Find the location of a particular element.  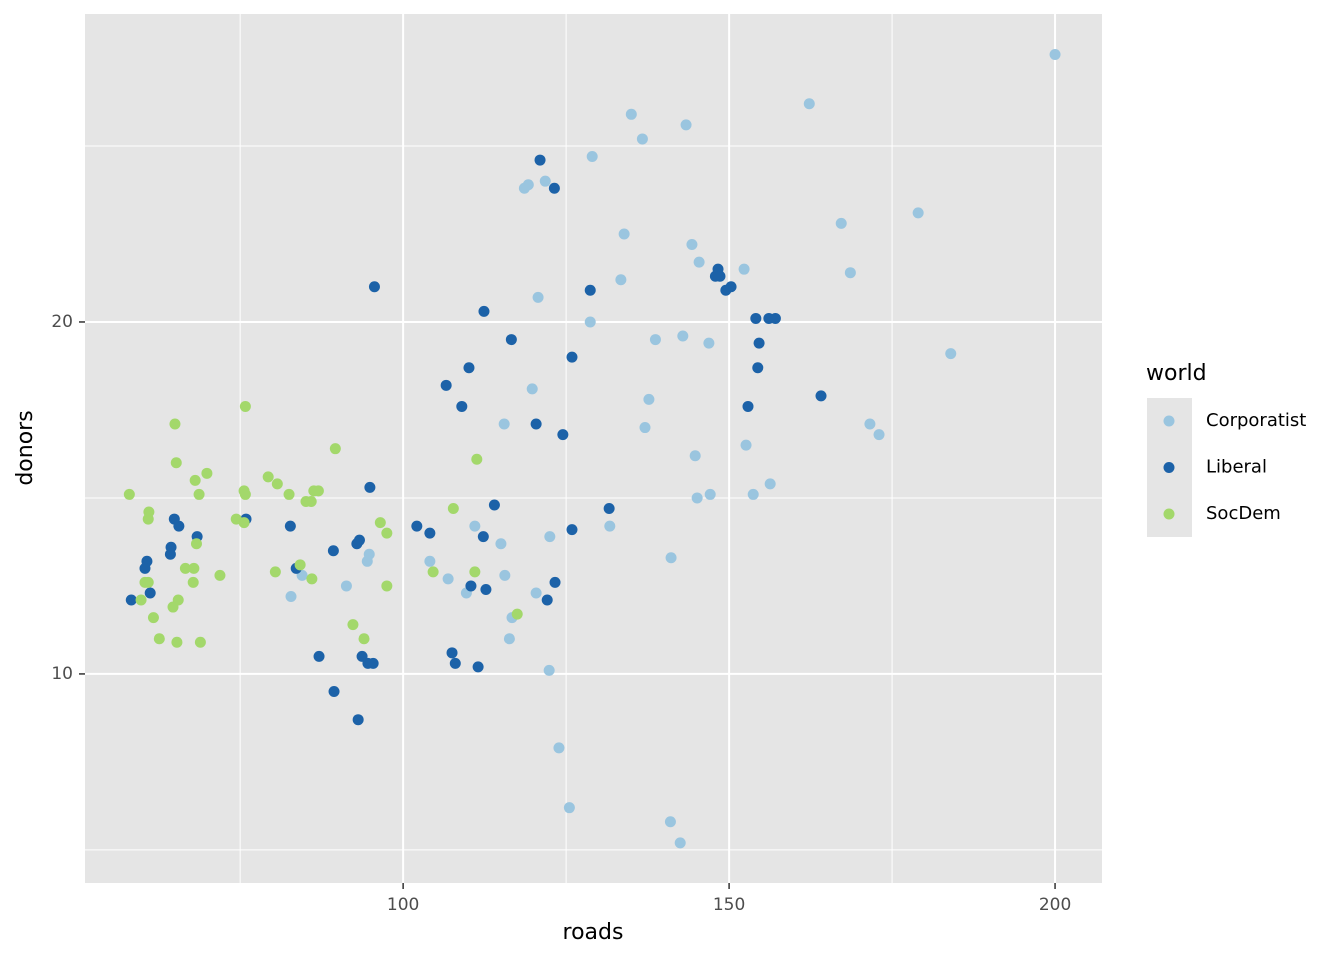

x-tick-label: 100 is located at coordinates (403, 905).